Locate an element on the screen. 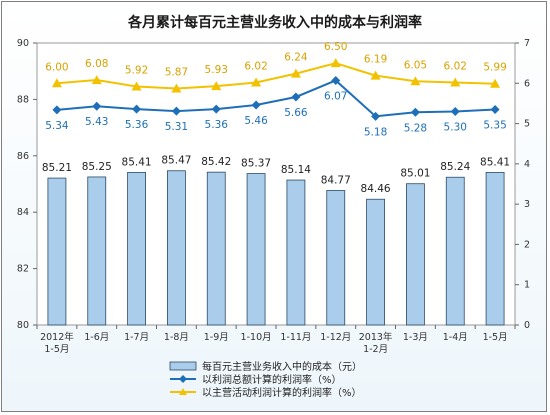 The image size is (550, 415). total-profit-margin-label: 5.18 is located at coordinates (375, 132).